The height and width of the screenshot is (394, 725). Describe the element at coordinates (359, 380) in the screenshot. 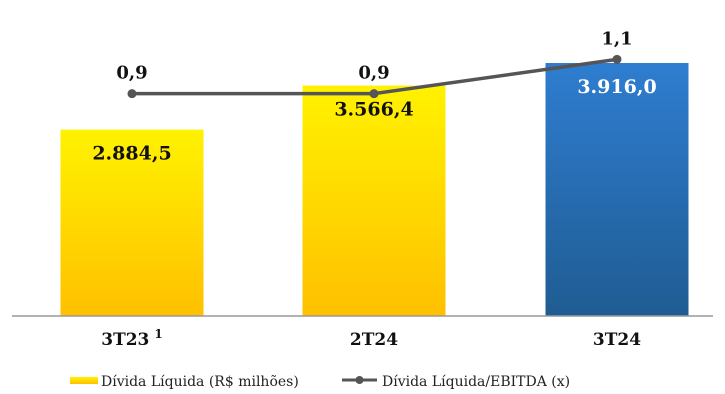

I see `legend-swatch-marker` at that location.